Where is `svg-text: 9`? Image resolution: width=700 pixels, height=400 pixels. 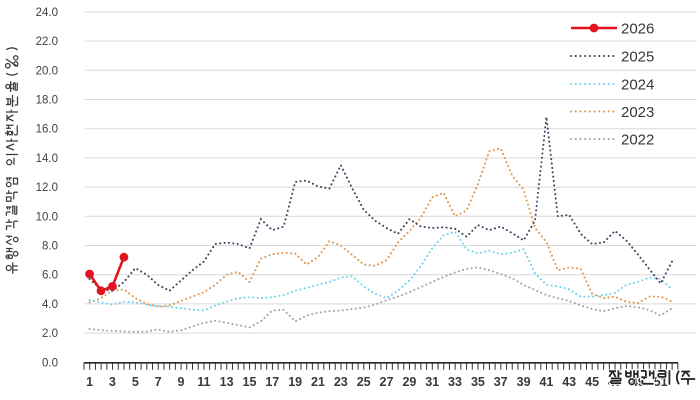 svg-text: 9 is located at coordinates (181, 382).